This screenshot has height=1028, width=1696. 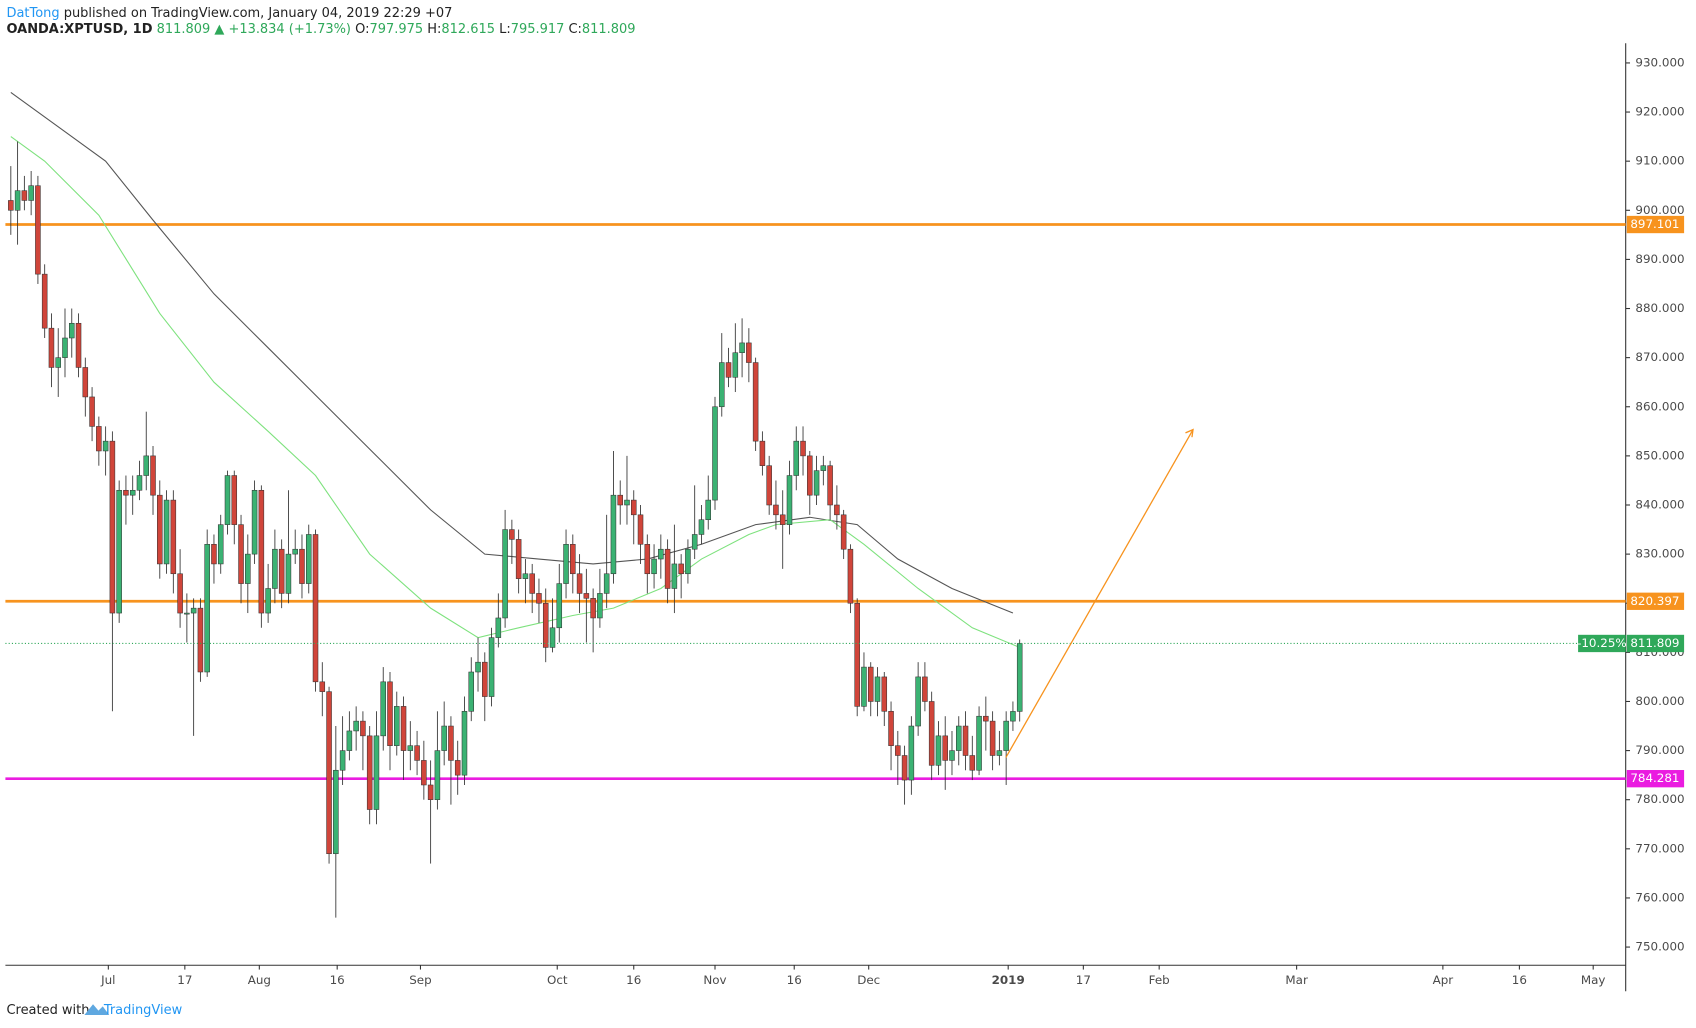 What do you see at coordinates (714, 980) in the screenshot?
I see `x-tick-label: Nov` at bounding box center [714, 980].